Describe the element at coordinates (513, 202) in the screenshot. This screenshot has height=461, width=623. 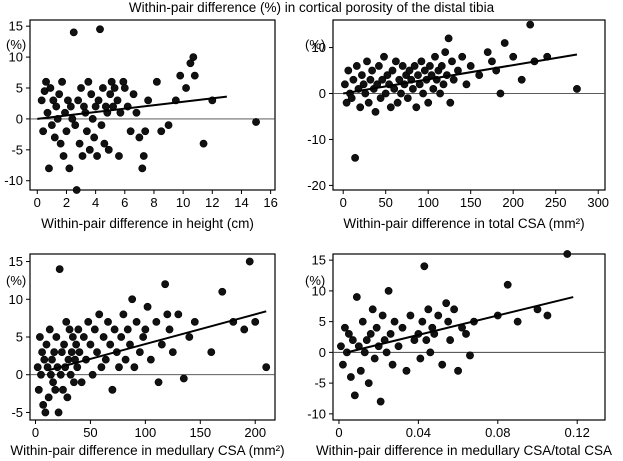
I see `x-tick-label: 200` at that location.